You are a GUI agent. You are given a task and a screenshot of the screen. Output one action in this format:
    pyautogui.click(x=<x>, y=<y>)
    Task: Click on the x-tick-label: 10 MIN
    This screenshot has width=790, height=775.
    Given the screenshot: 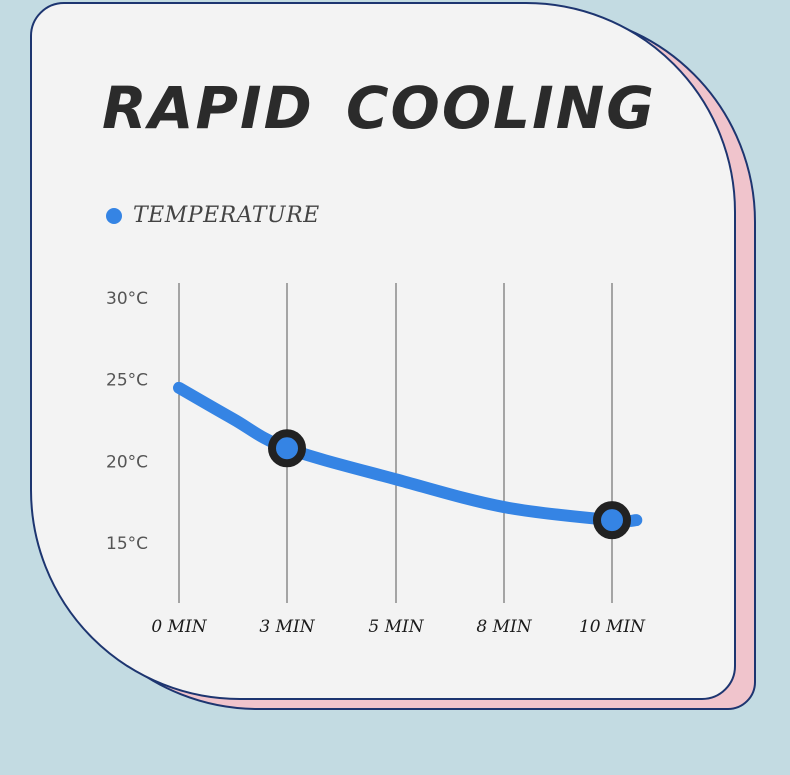 What is the action you would take?
    pyautogui.click(x=612, y=627)
    